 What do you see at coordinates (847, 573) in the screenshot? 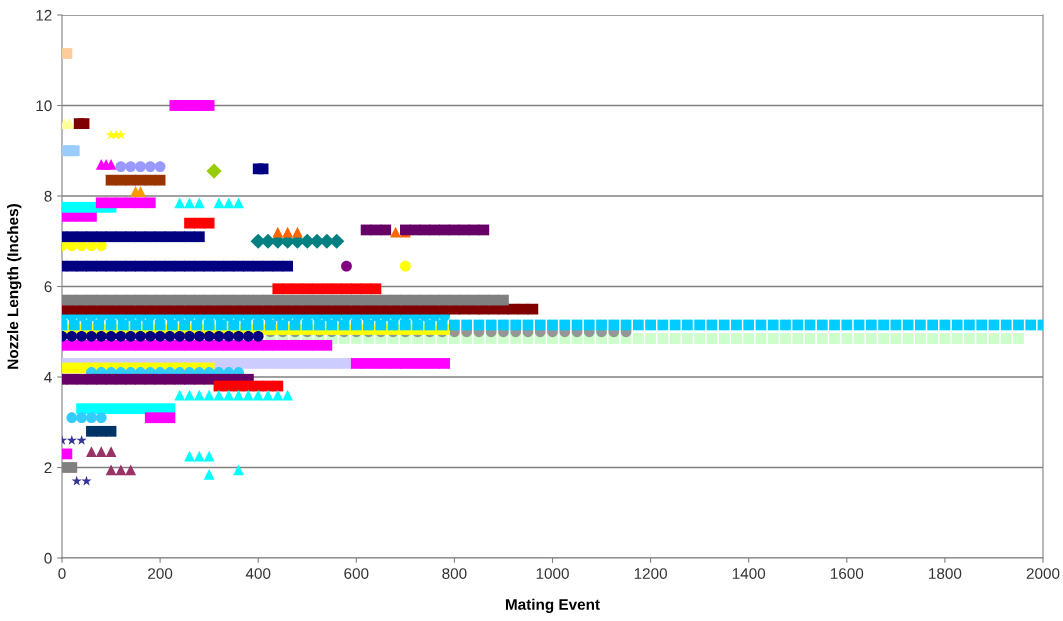
I see `x-tick-label: 1600` at bounding box center [847, 573].